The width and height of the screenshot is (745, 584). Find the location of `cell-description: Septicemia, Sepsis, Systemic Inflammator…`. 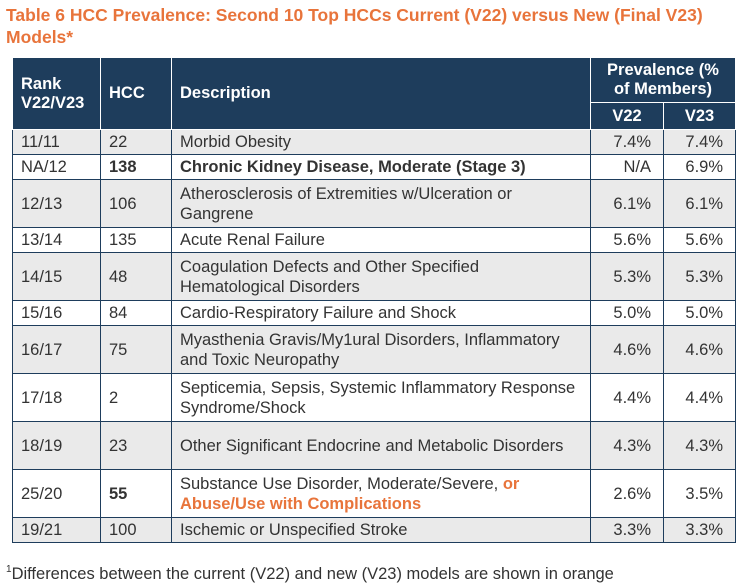

cell-description: Septicemia, Sepsis, Systemic Inflammator… is located at coordinates (381, 397).